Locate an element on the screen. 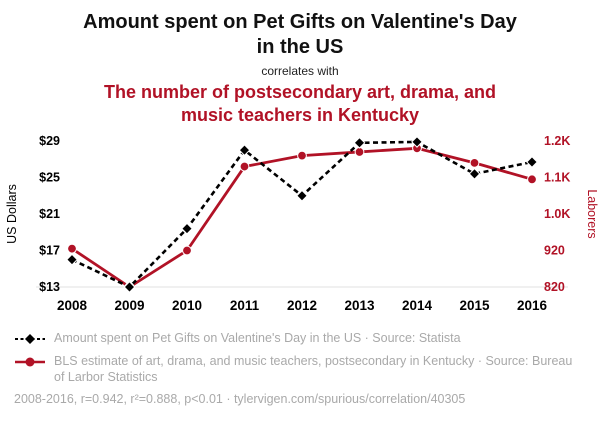  left-axis-tick: $21 is located at coordinates (49, 214).